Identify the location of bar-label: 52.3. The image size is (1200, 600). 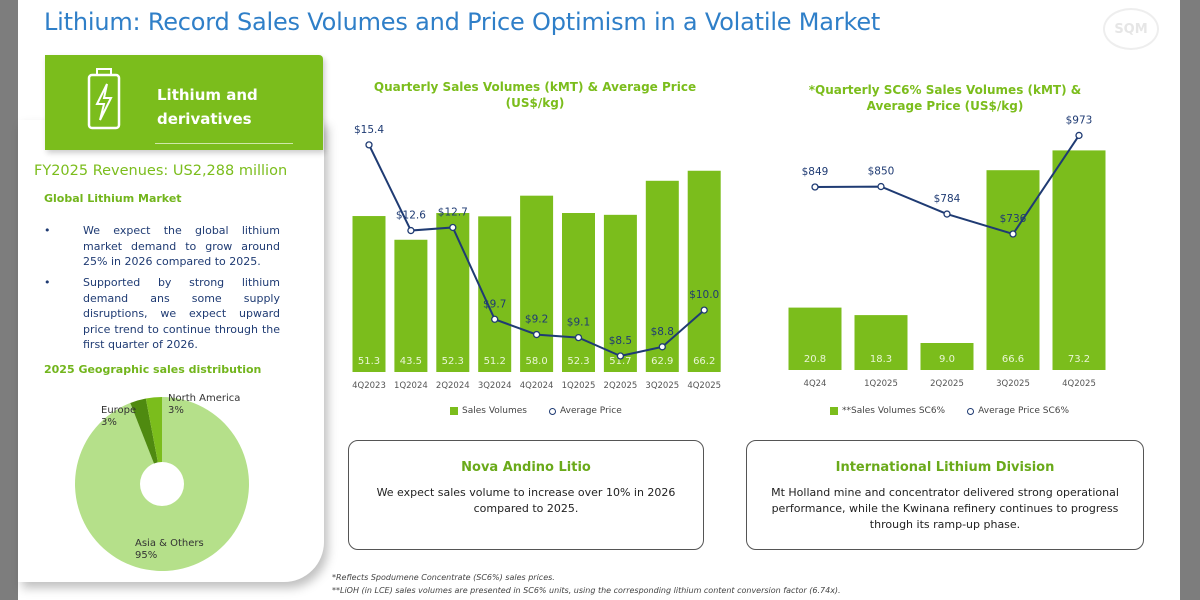
(578, 361).